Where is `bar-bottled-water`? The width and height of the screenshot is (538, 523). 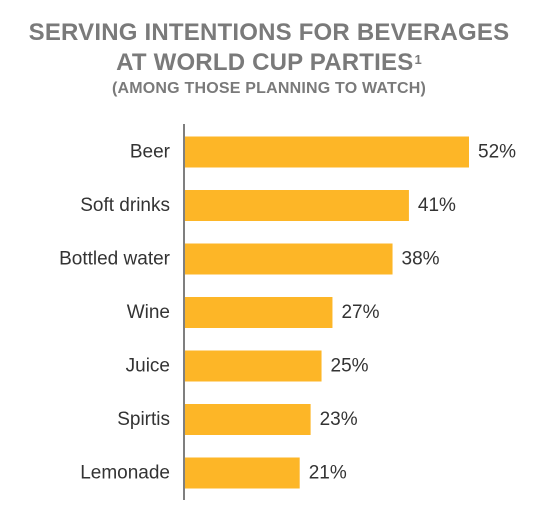
bar-bottled-water is located at coordinates (289, 259).